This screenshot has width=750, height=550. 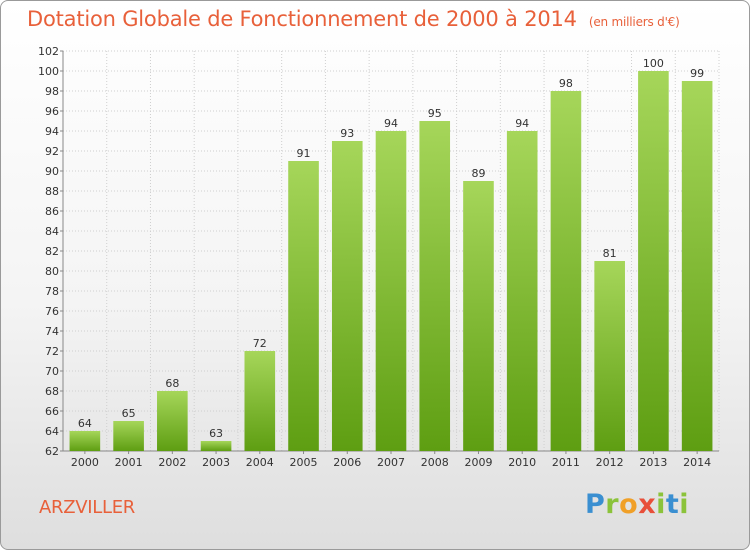 I want to click on commune-name: ARZVILLER, so click(x=87, y=507).